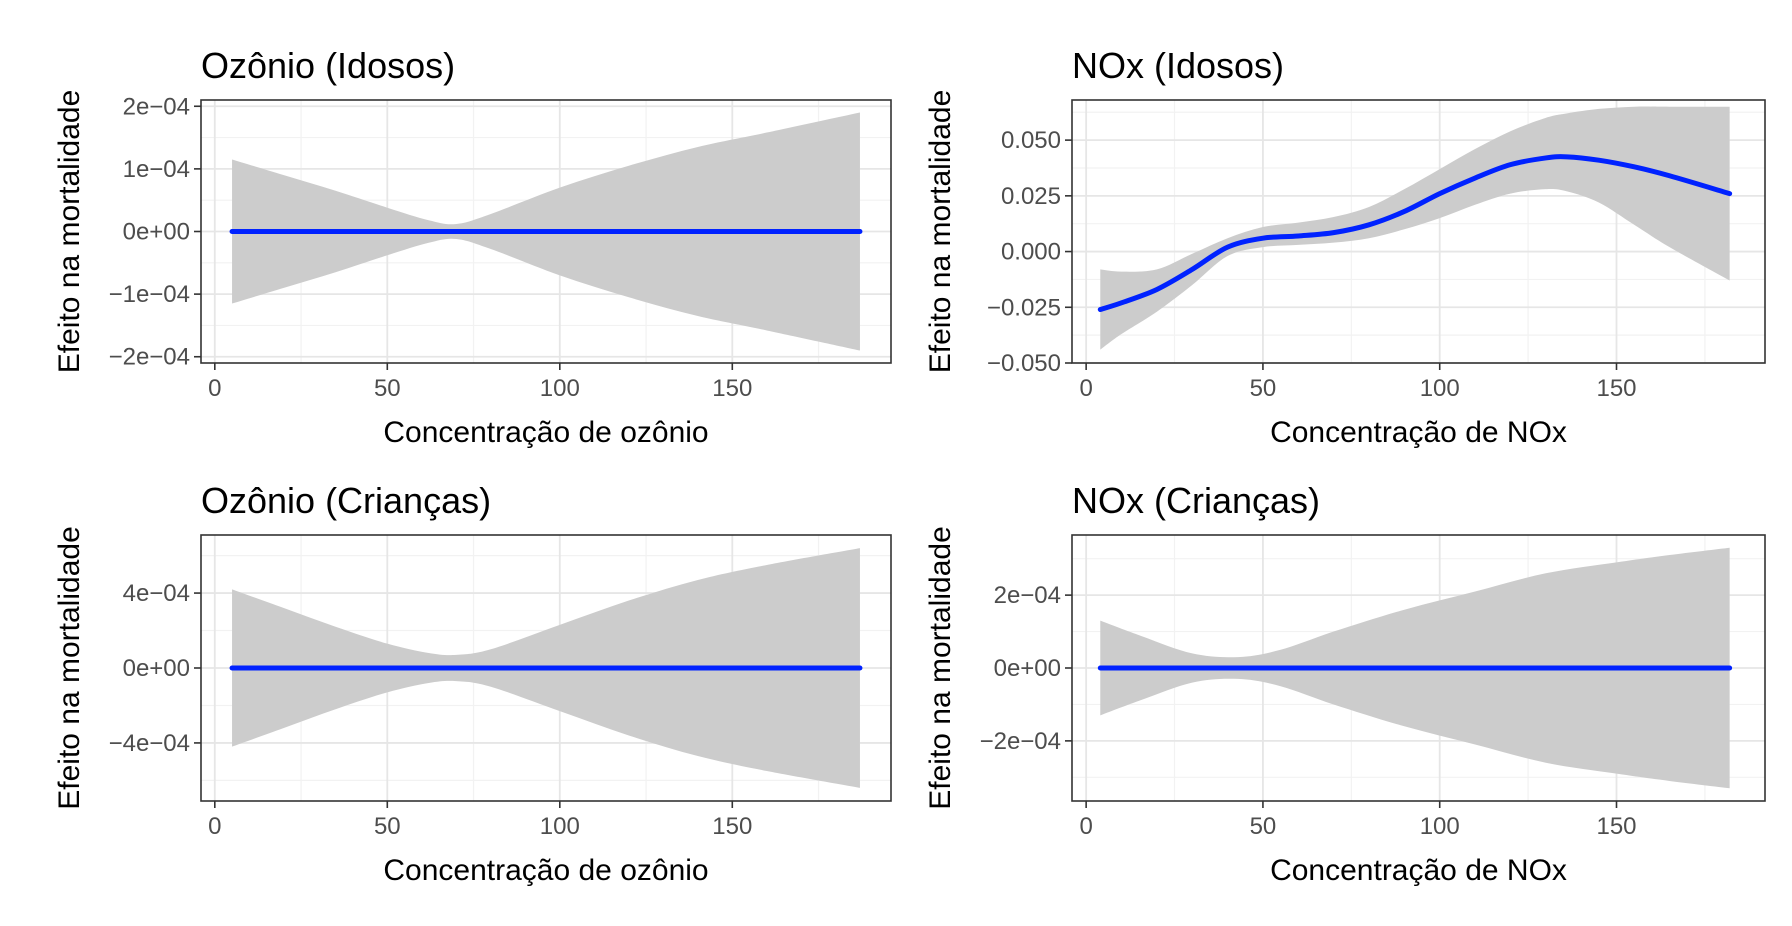 The image size is (1792, 926). I want to click on y-tick-label: −0.025, so click(1024, 307).